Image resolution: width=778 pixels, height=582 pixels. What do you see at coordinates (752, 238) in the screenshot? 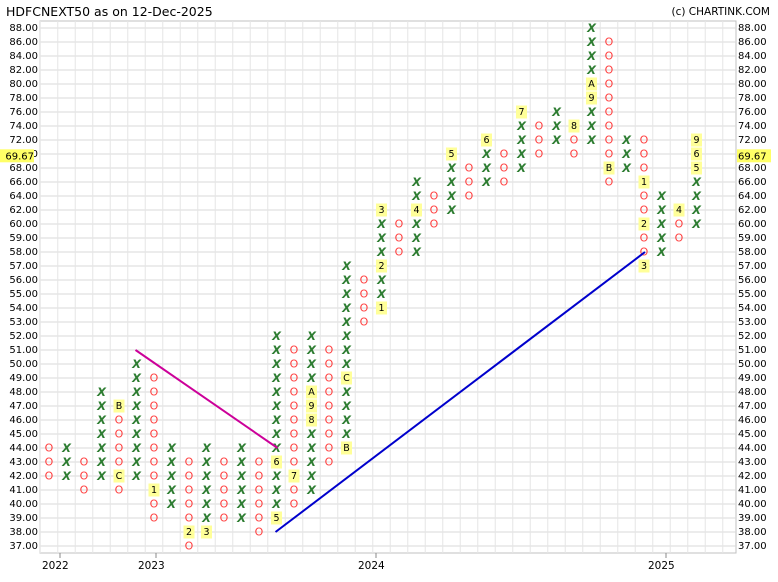
I see `y-tick-label-right: 59.00` at bounding box center [752, 238].